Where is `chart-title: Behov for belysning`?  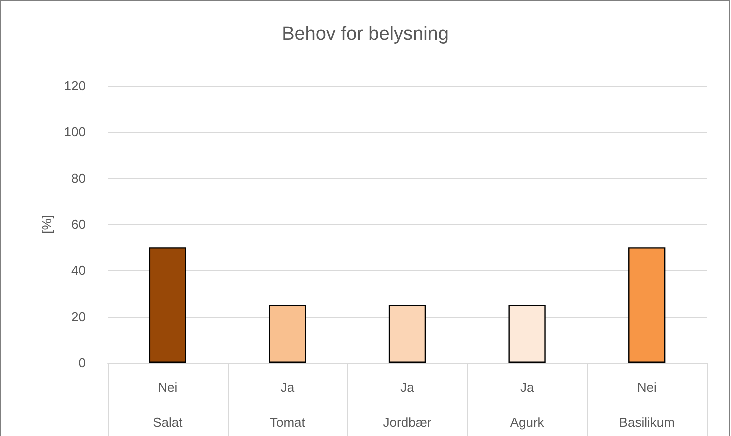
chart-title: Behov for belysning is located at coordinates (365, 34).